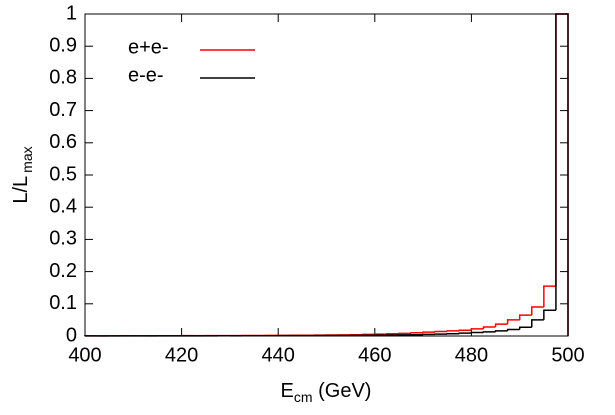 This screenshot has height=415, width=615. I want to click on x-tick-label: 500, so click(567, 355).